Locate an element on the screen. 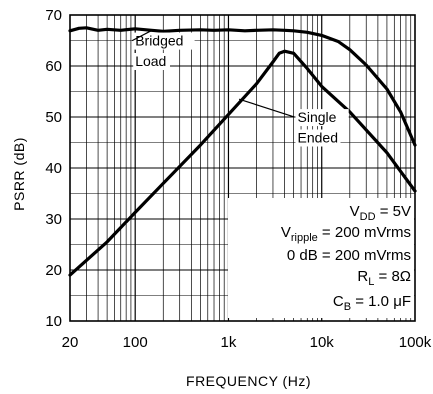 Image resolution: width=433 pixels, height=394 pixels. curve-annotation: Load is located at coordinates (150, 61).